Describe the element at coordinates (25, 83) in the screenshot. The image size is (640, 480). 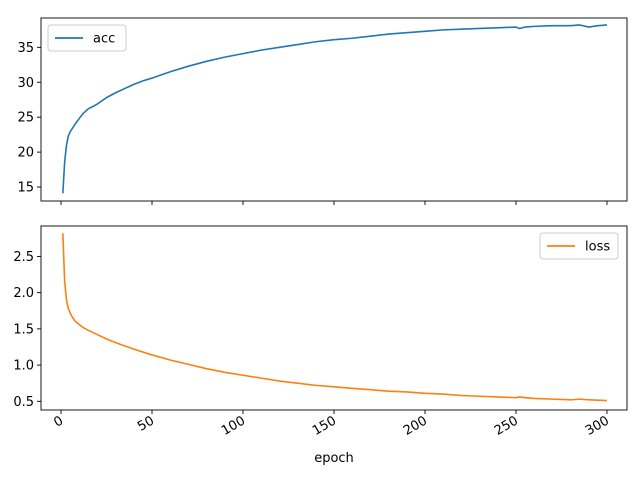
I see `y-tick-label: 30` at that location.